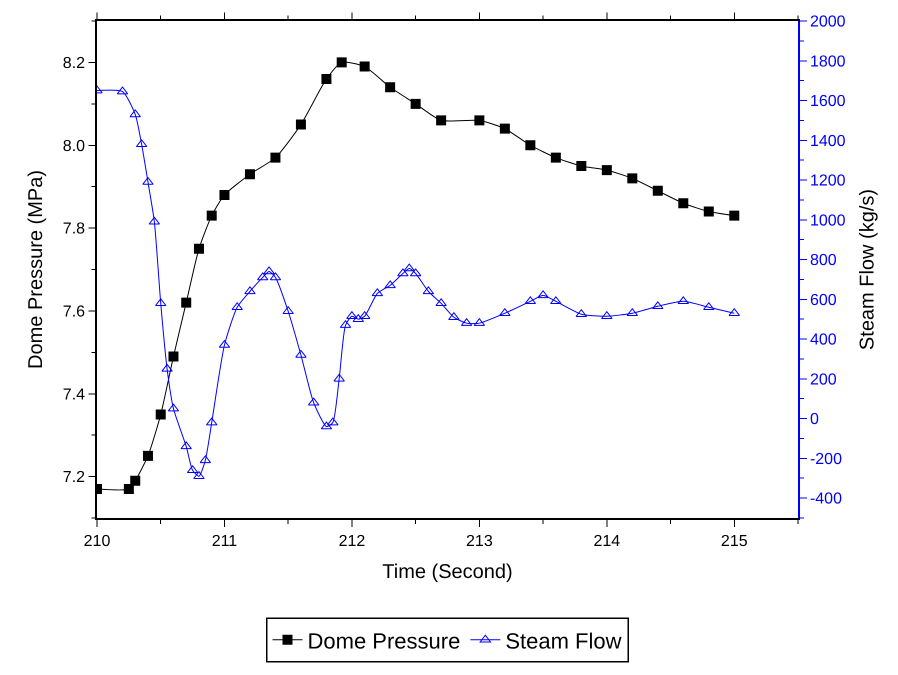 The height and width of the screenshot is (675, 898). What do you see at coordinates (74, 146) in the screenshot?
I see `y-tick-label: 8.0` at bounding box center [74, 146].